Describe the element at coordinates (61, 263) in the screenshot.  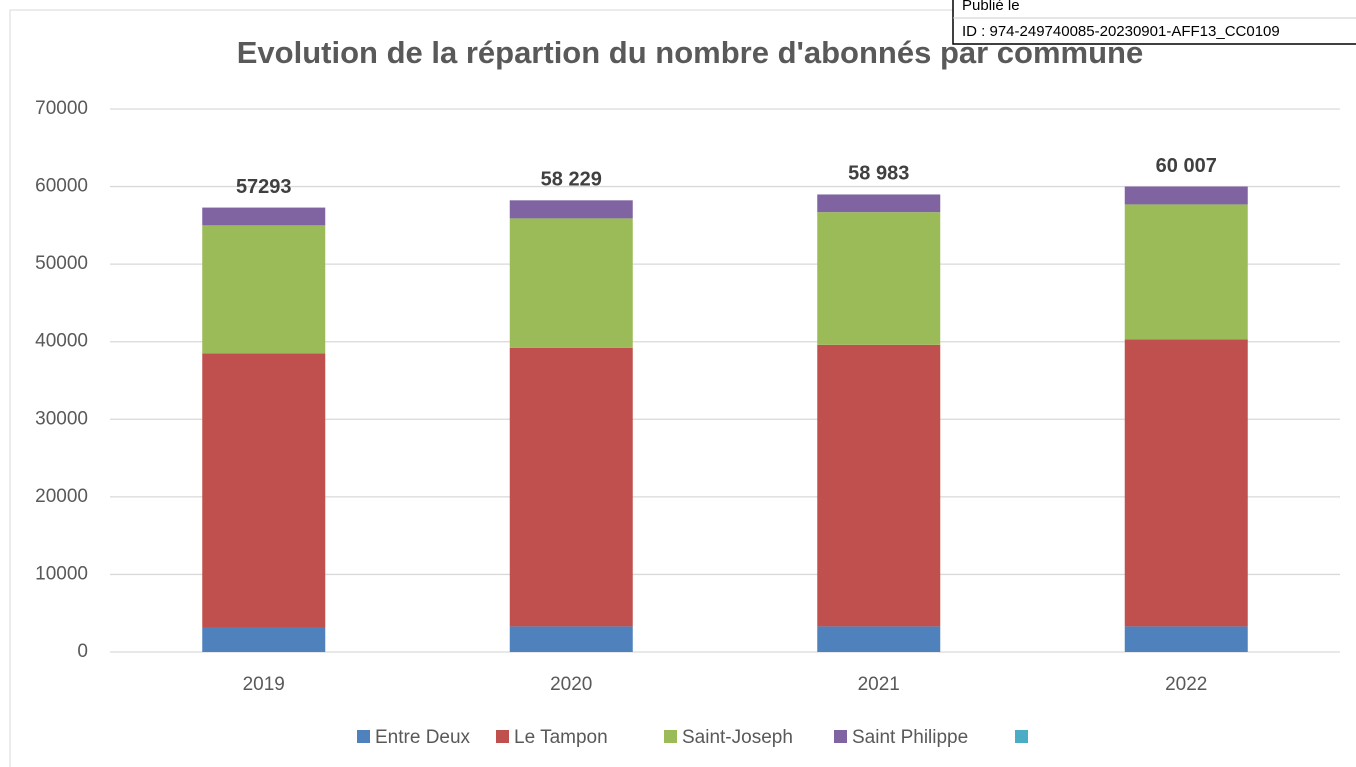
I see `y-tick-label: 50000` at that location.